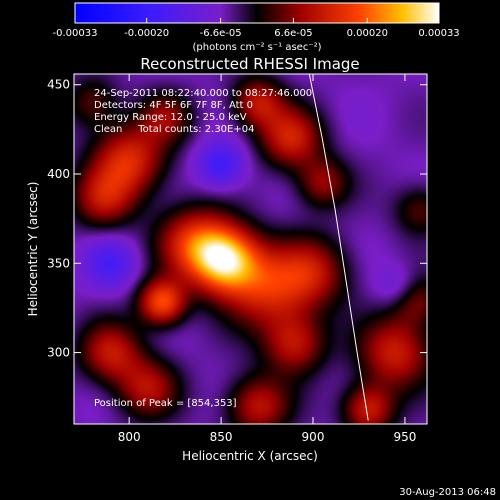 The height and width of the screenshot is (500, 500). I want to click on x-tick-label: 800, so click(129, 437).